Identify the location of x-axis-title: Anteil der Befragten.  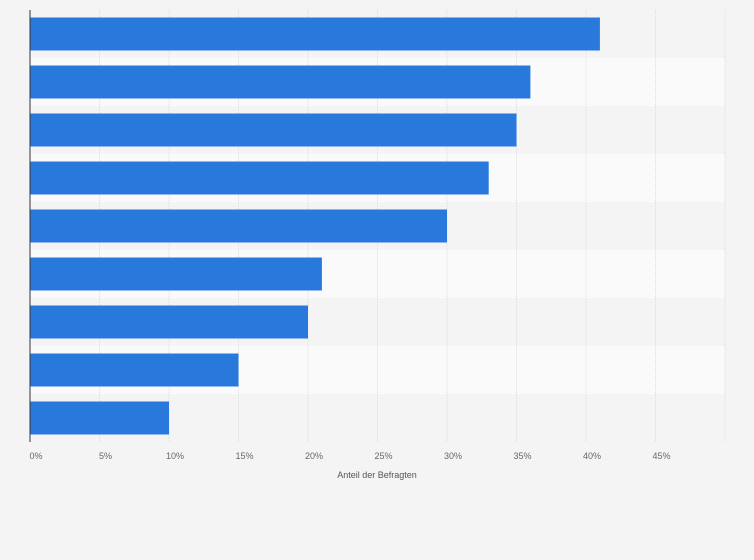
(377, 475).